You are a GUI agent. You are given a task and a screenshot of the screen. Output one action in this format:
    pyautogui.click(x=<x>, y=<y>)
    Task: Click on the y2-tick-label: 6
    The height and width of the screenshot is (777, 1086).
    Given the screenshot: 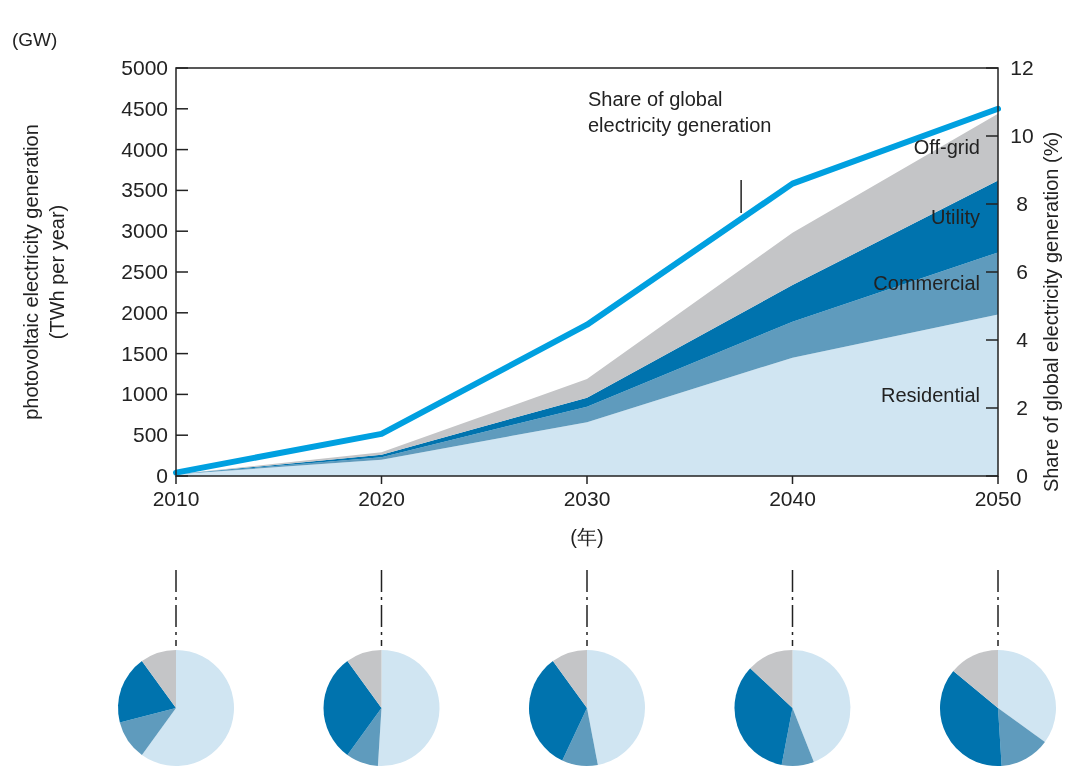 What is the action you would take?
    pyautogui.click(x=1022, y=271)
    